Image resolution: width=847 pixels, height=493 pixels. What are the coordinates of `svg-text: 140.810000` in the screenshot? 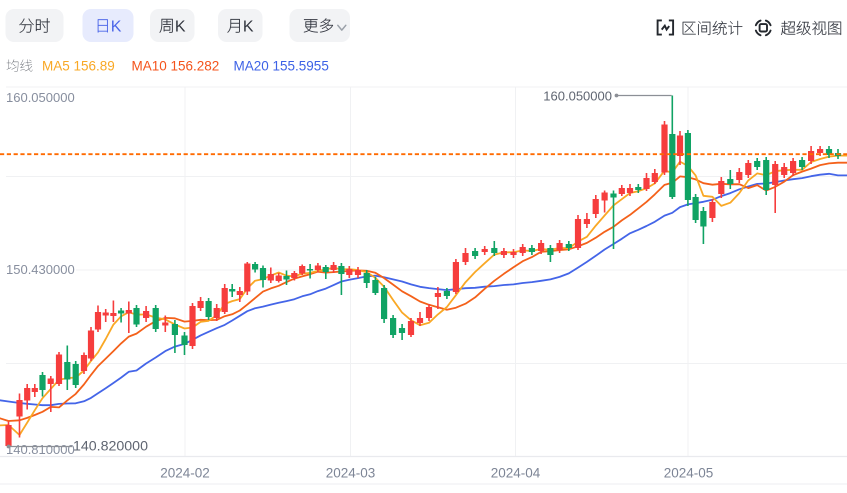 It's located at (40, 449).